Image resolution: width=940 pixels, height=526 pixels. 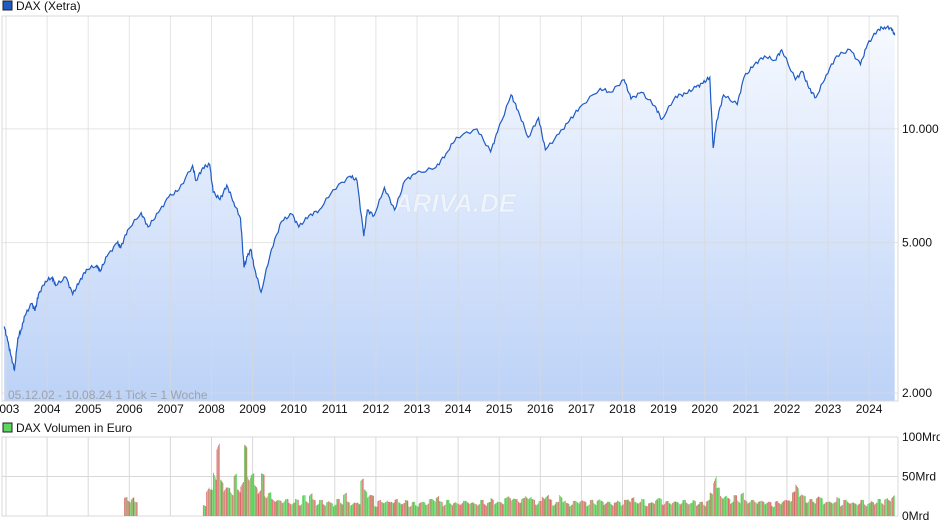 I want to click on x-tick-label: 2004, so click(x=47, y=409).